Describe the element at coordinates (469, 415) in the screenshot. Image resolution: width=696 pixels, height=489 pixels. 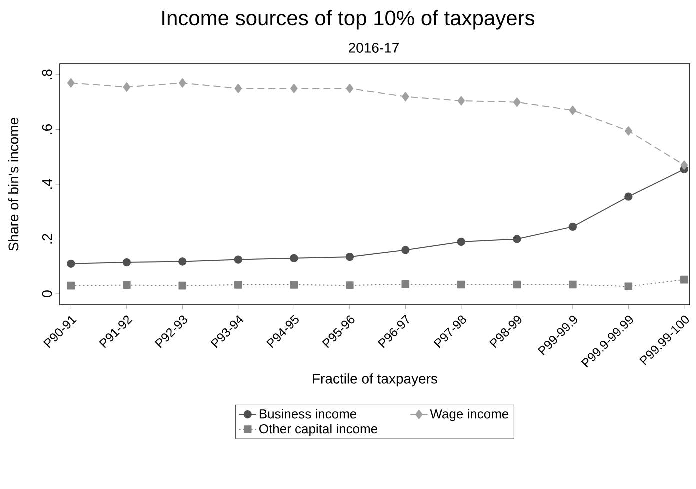
I see `legend-label: Wage income` at that location.